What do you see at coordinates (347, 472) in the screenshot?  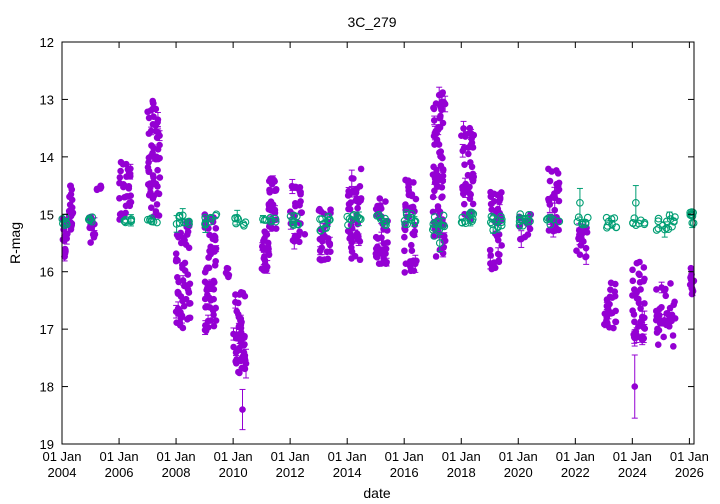 I see `x-tick-year: 2014` at bounding box center [347, 472].